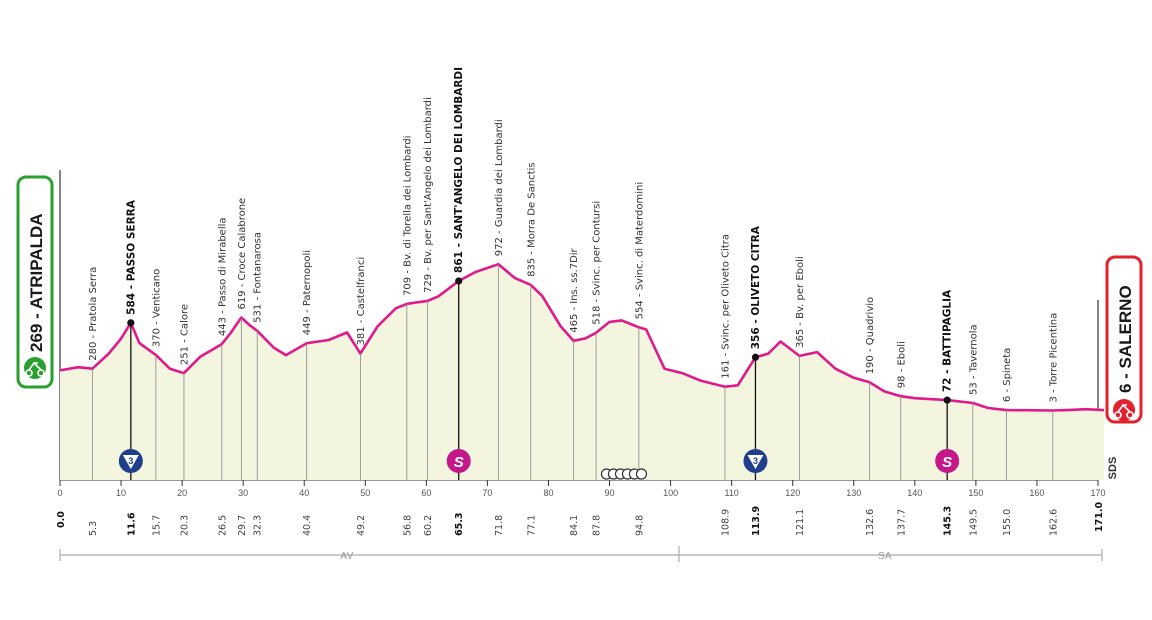 Image resolution: width=1152 pixels, height=620 pixels. Describe the element at coordinates (610, 493) in the screenshot. I see `x-tick-label: 90` at that location.